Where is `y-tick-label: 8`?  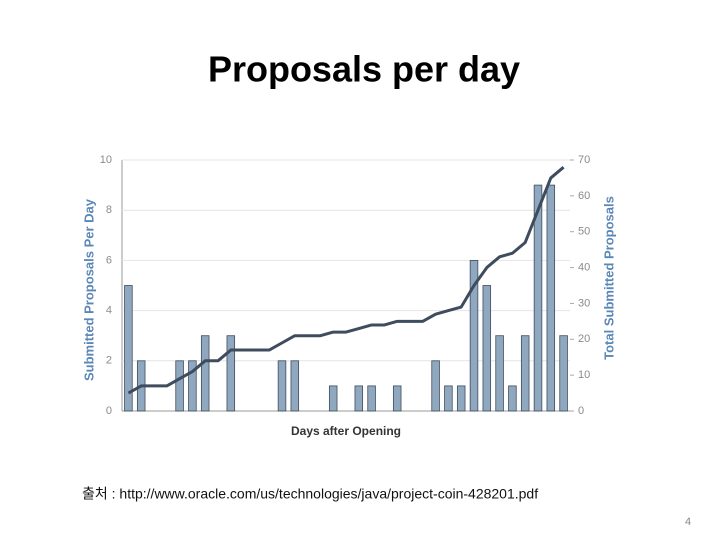
y-tick-label: 8 is located at coordinates (109, 210).